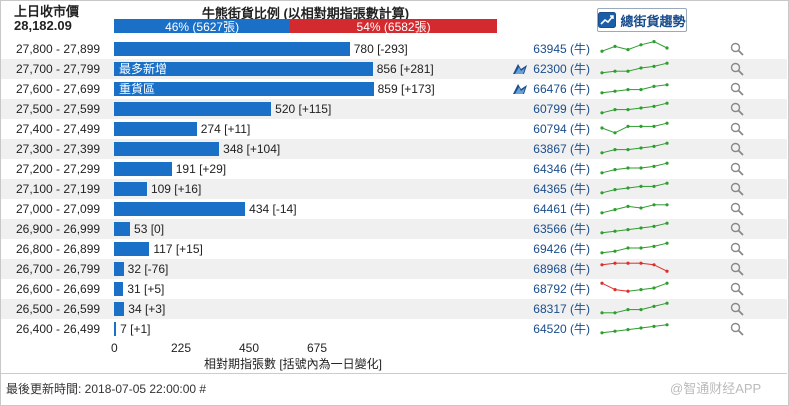 This screenshot has height=406, width=789. I want to click on table-row: 27,300 - 27,399 348 [+104] 63867 (牛), so click(394, 149).